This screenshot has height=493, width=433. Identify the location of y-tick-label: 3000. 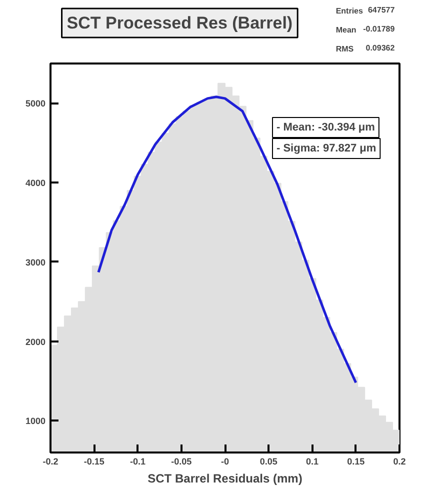
(35, 262).